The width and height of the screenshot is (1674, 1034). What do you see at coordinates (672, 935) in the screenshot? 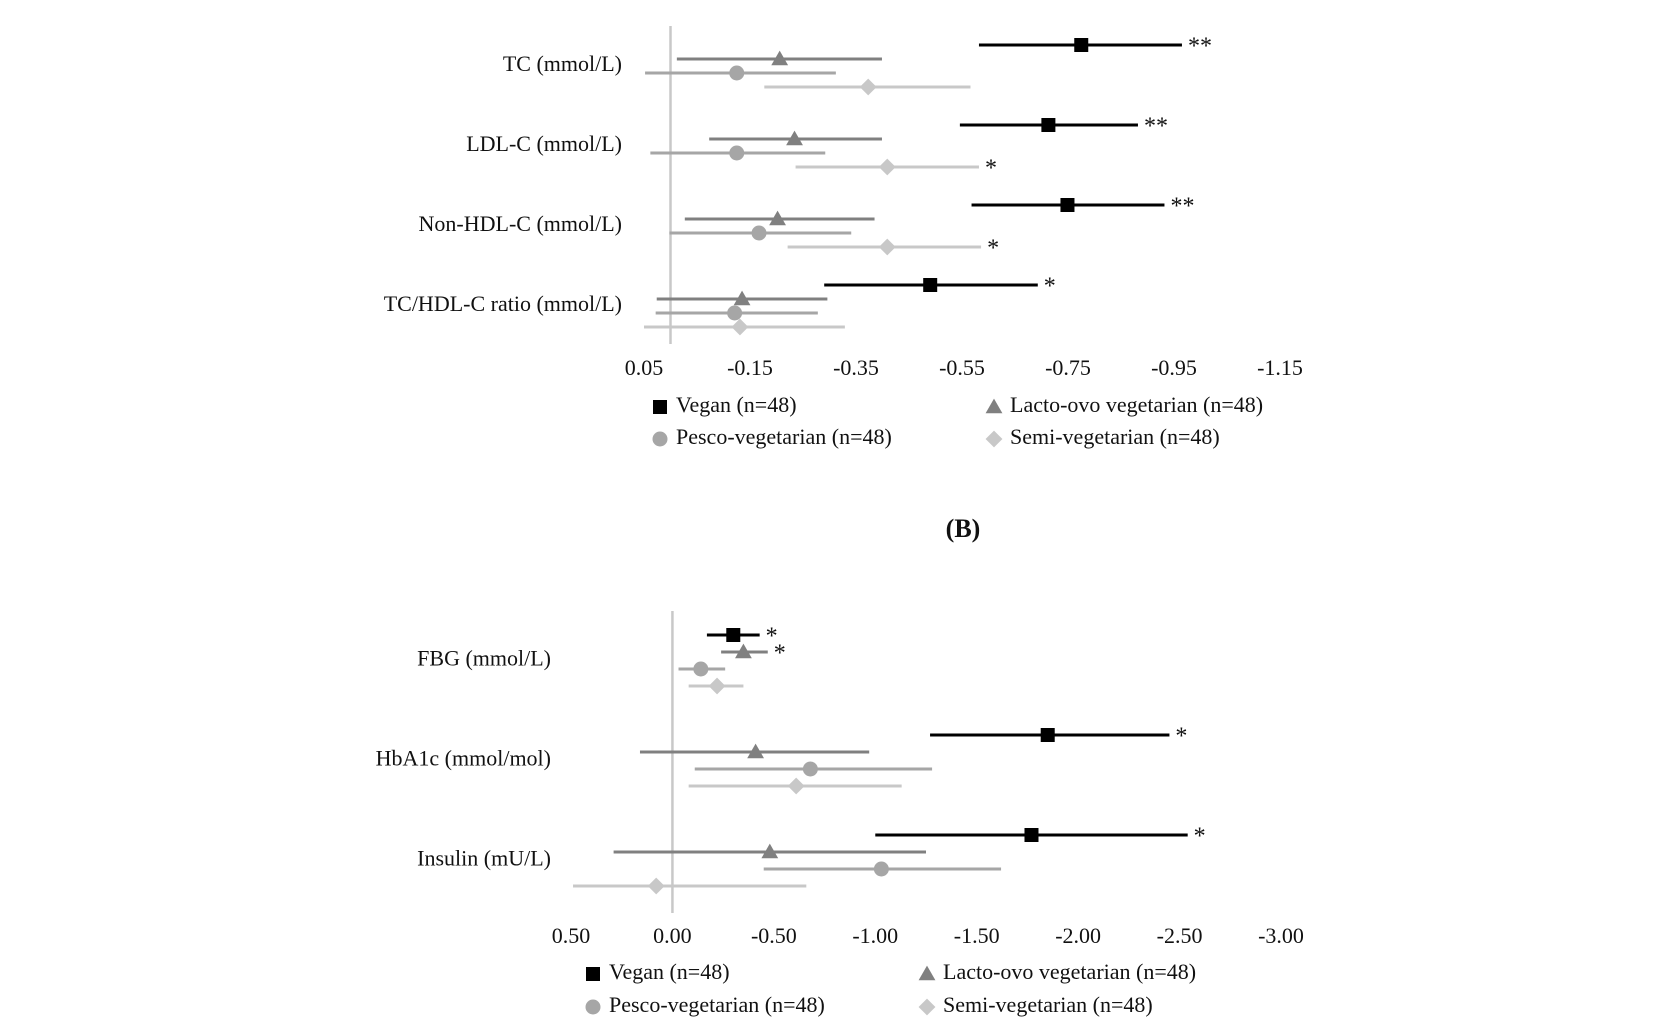
I see `x-tick-label: 0.00` at bounding box center [672, 935].